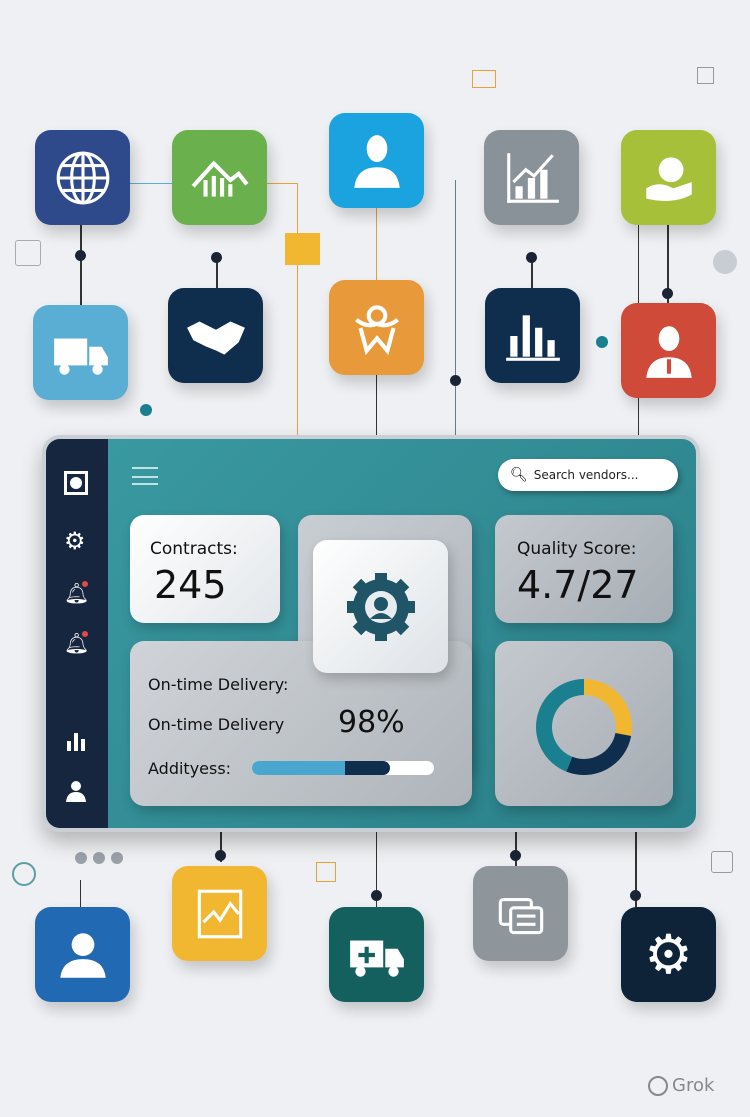 Image resolution: width=750 pixels, height=1117 pixels. I want to click on progress-bar, so click(343, 768).